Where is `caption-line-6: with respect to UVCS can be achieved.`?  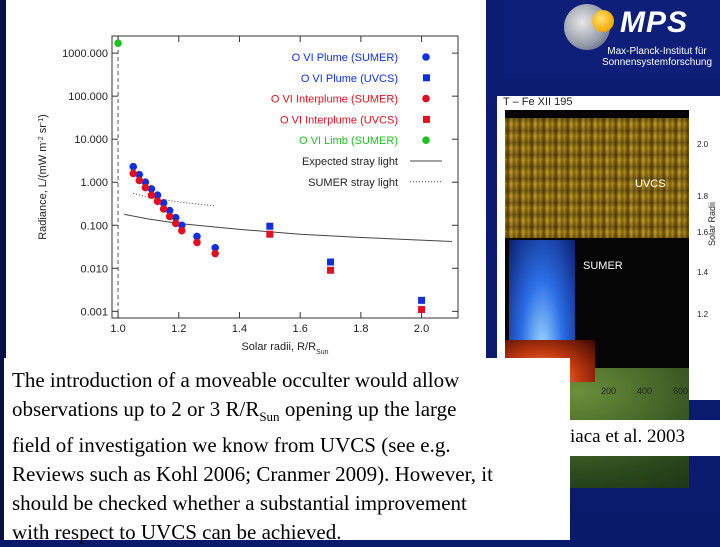 caption-line-6: with respect to UVCS can be achieved. is located at coordinates (177, 532).